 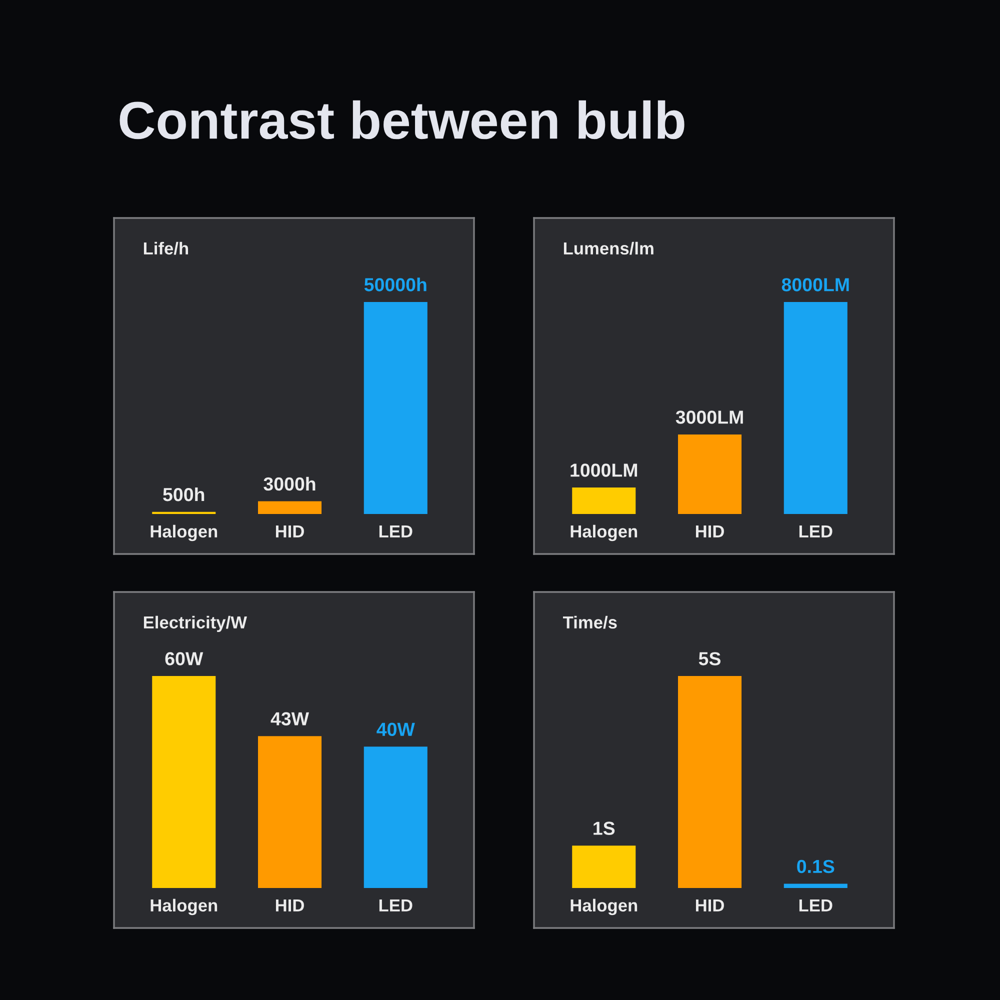 What do you see at coordinates (709, 659) in the screenshot?
I see `data-label: 5S` at bounding box center [709, 659].